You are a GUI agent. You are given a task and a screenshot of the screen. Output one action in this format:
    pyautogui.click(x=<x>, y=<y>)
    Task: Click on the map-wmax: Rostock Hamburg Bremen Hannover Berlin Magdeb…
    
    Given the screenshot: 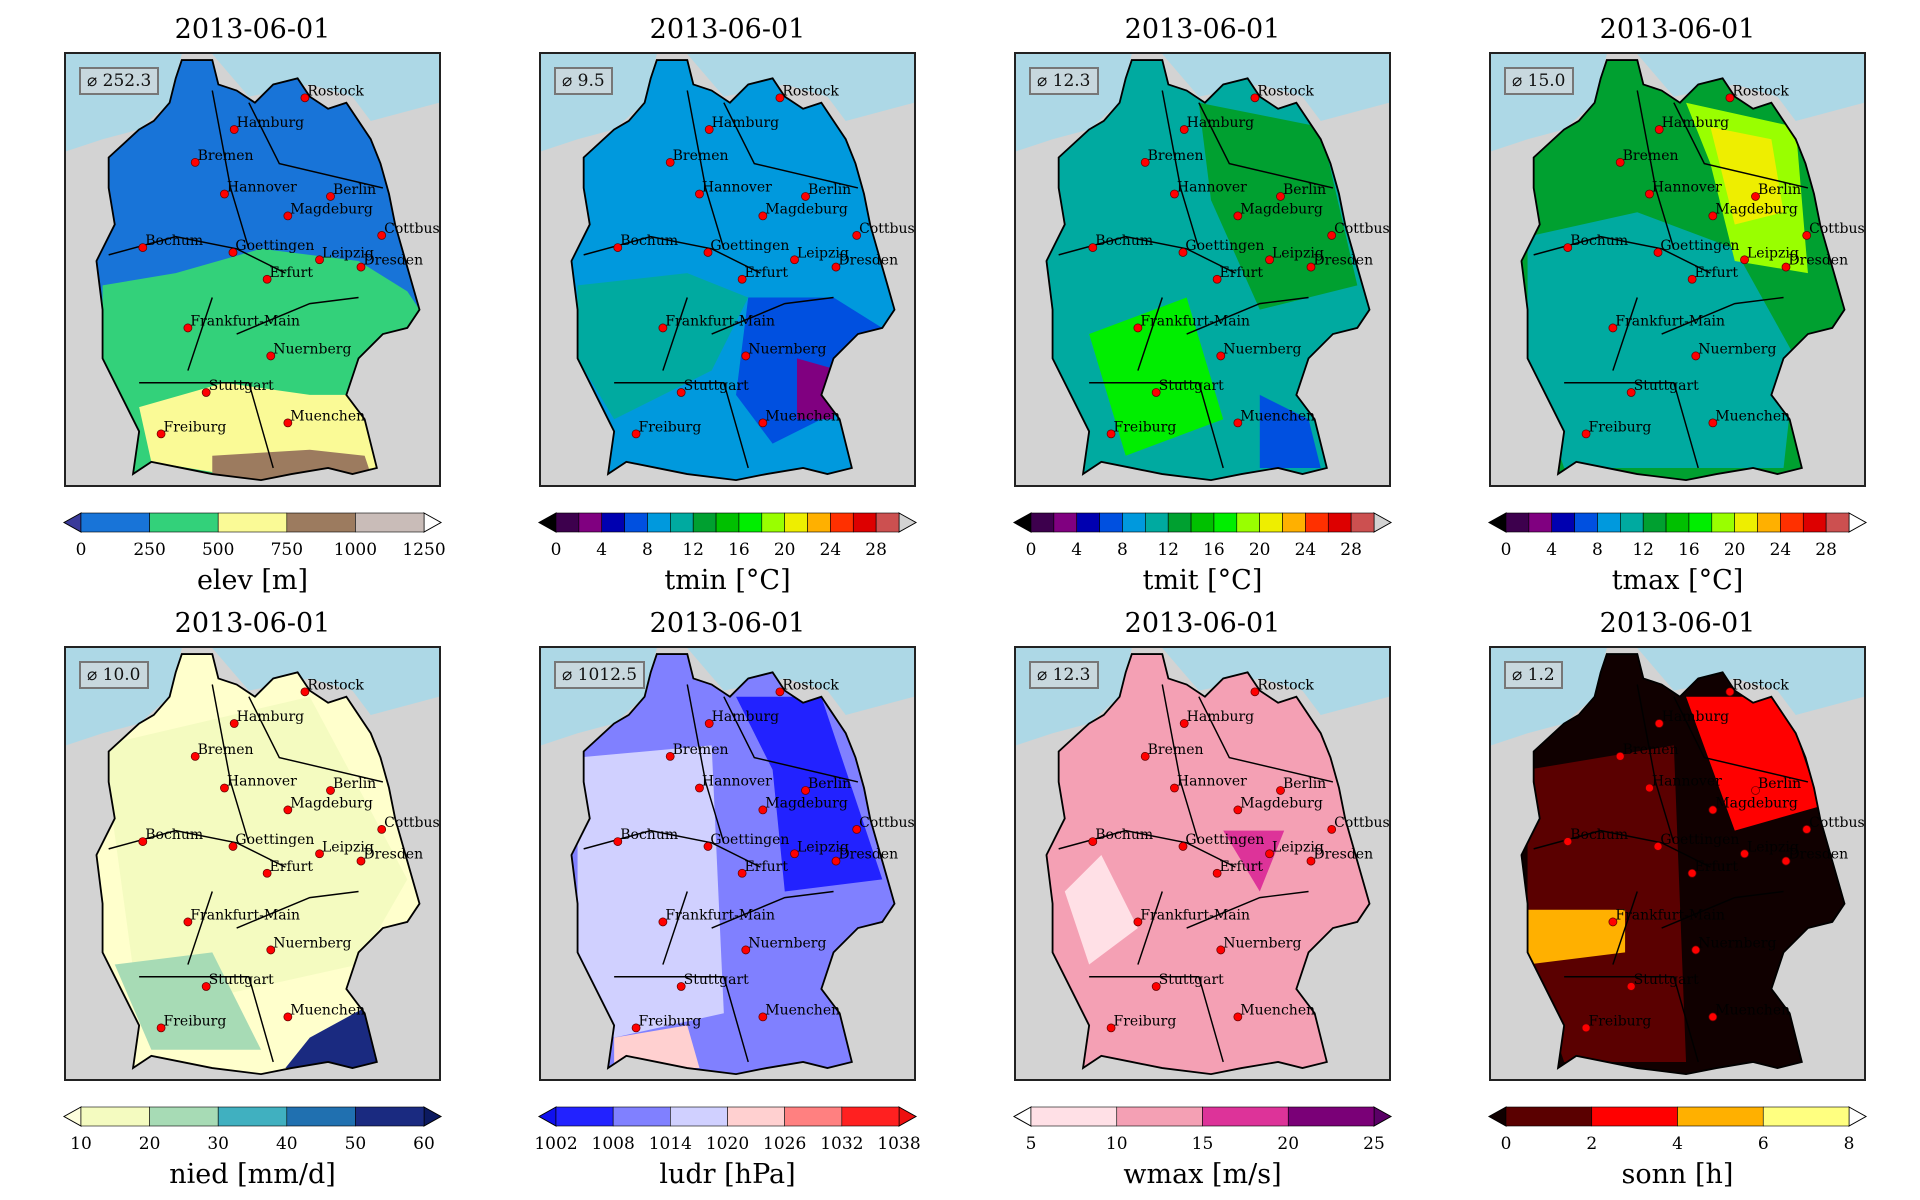 What is the action you would take?
    pyautogui.click(x=1202, y=863)
    